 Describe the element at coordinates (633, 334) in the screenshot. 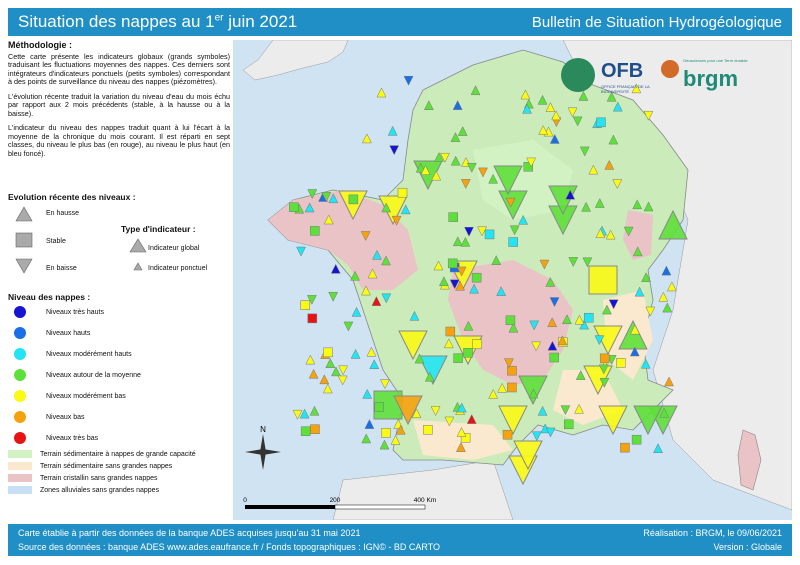

I see `global-rising-marker` at that location.